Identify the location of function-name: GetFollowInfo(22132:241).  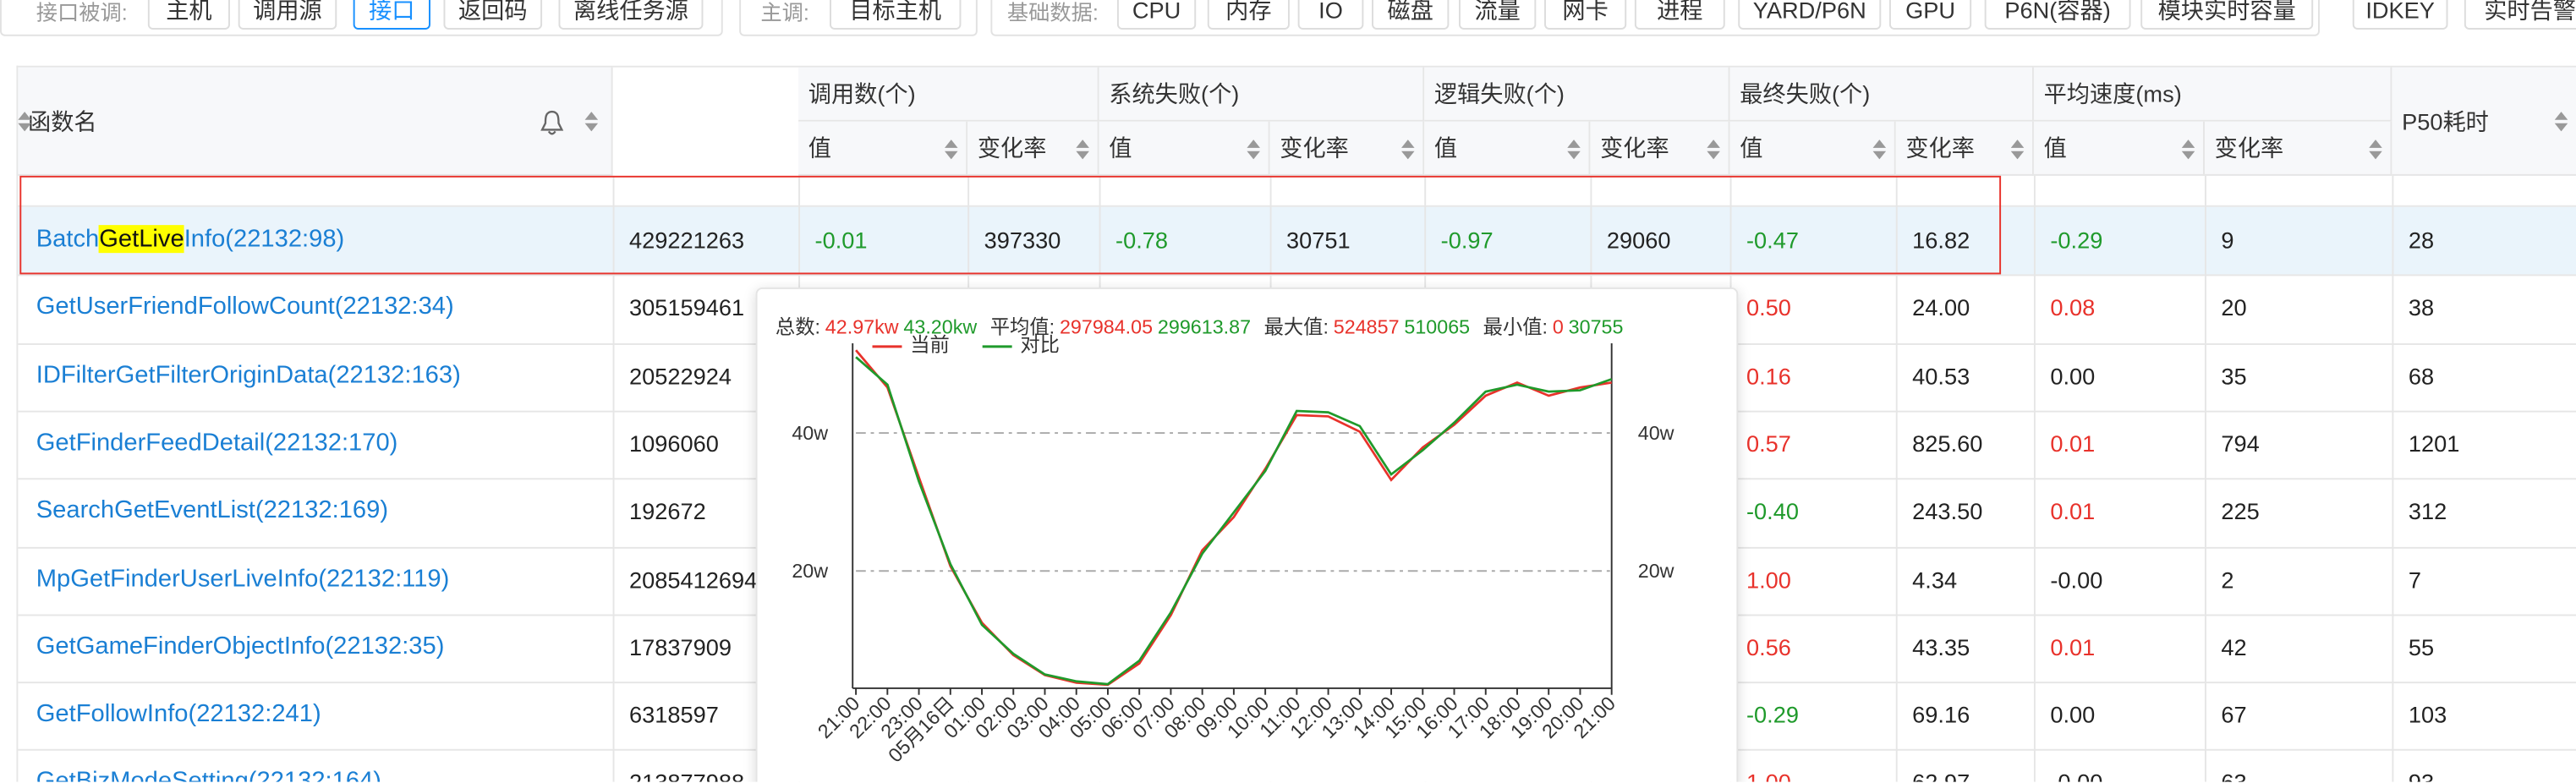
(178, 713).